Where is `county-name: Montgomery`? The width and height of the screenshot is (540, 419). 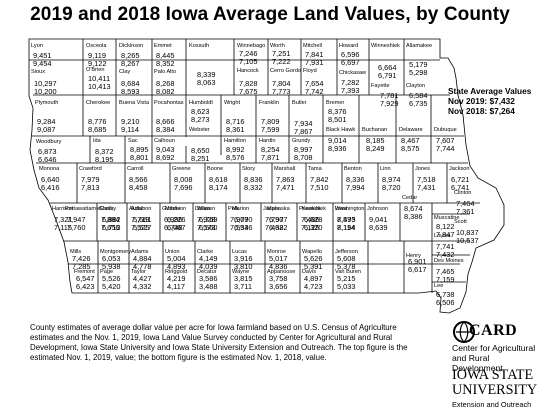 county-name: Montgomery is located at coordinates (115, 252).